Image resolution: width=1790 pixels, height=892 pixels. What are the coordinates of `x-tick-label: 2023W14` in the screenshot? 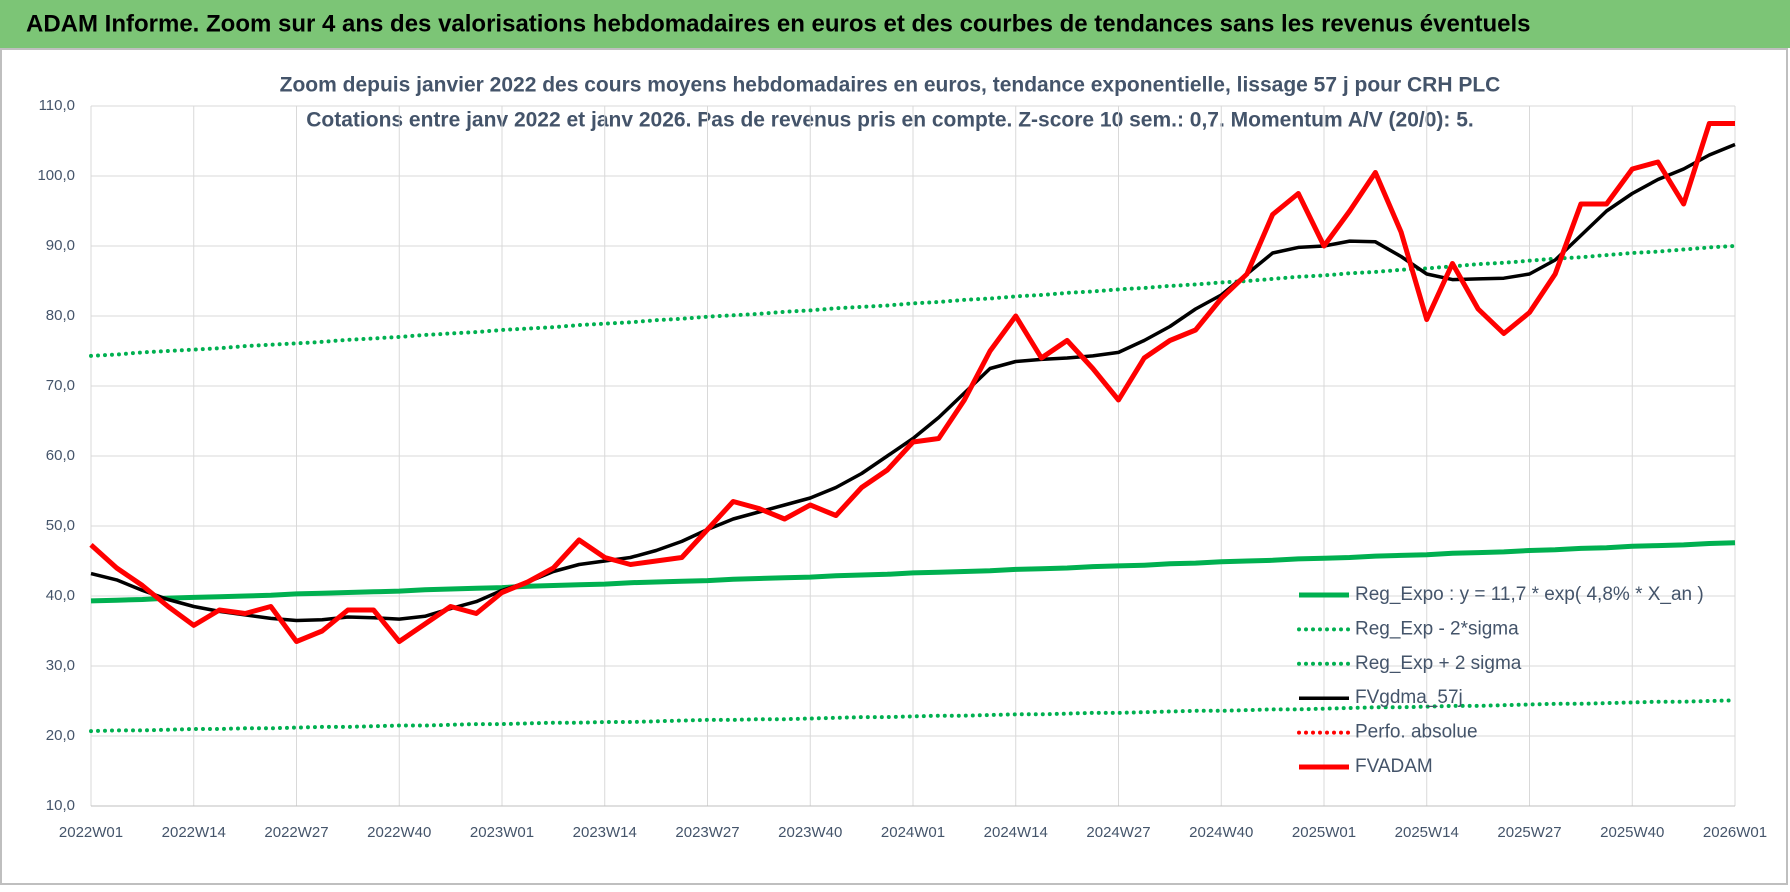 It's located at (605, 832).